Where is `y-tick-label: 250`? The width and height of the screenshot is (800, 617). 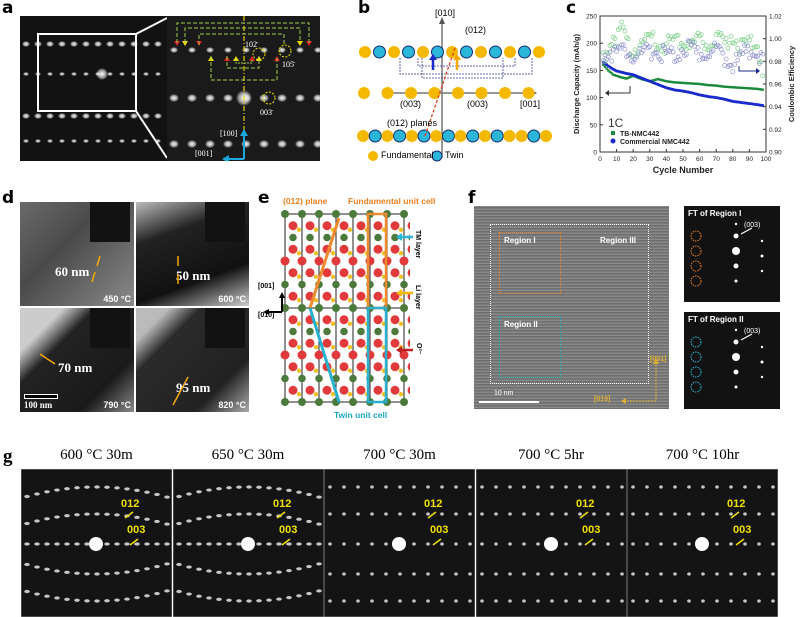
y-tick-label: 250 is located at coordinates (591, 17).